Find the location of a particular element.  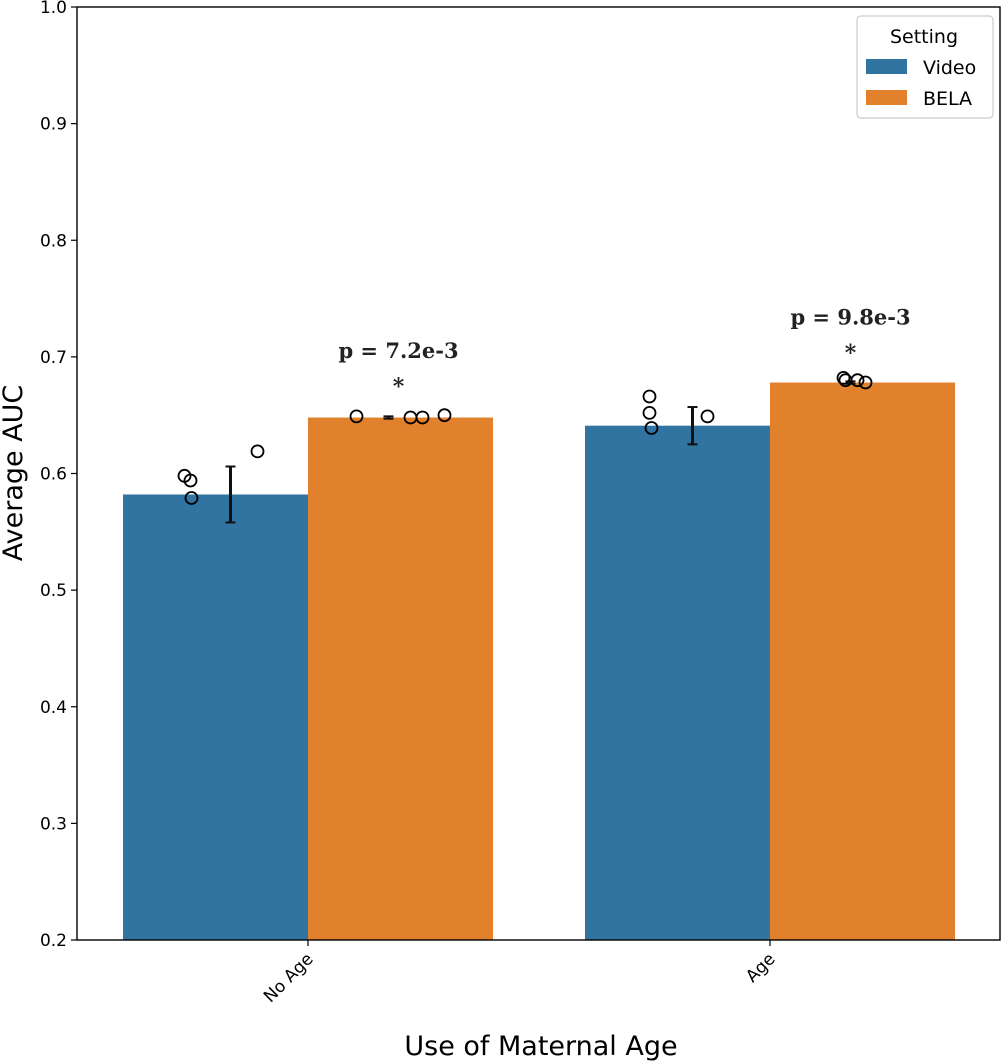

y-tick-label-0-6: 0.6 is located at coordinates (53, 475).